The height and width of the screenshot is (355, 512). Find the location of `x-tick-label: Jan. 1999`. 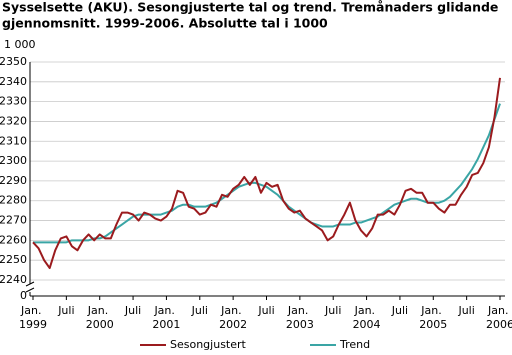

x-tick-label: Jan. 1999 is located at coordinates (33, 317).